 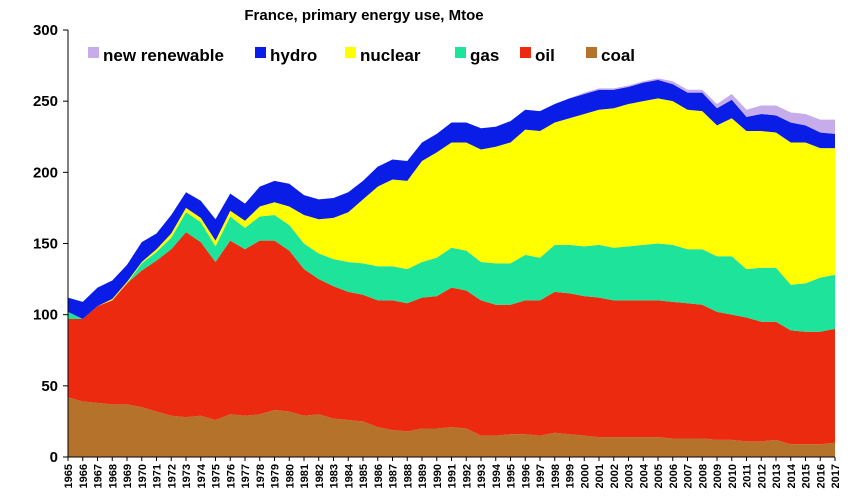 What do you see at coordinates (453, 476) in the screenshot?
I see `x-tick-label: 1991` at bounding box center [453, 476].